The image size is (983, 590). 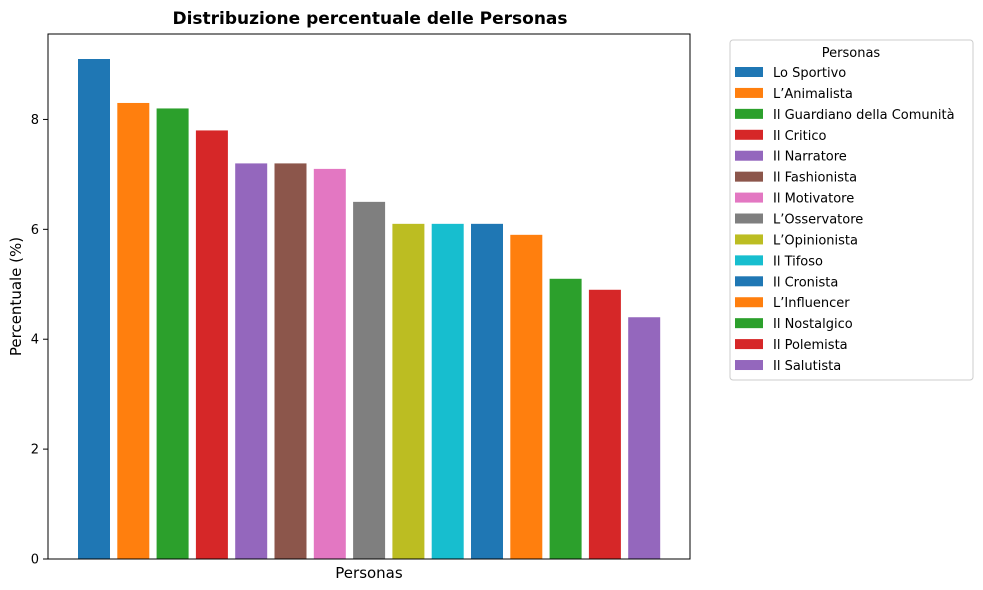 I want to click on x-axis-label: Personas, so click(x=369, y=573).